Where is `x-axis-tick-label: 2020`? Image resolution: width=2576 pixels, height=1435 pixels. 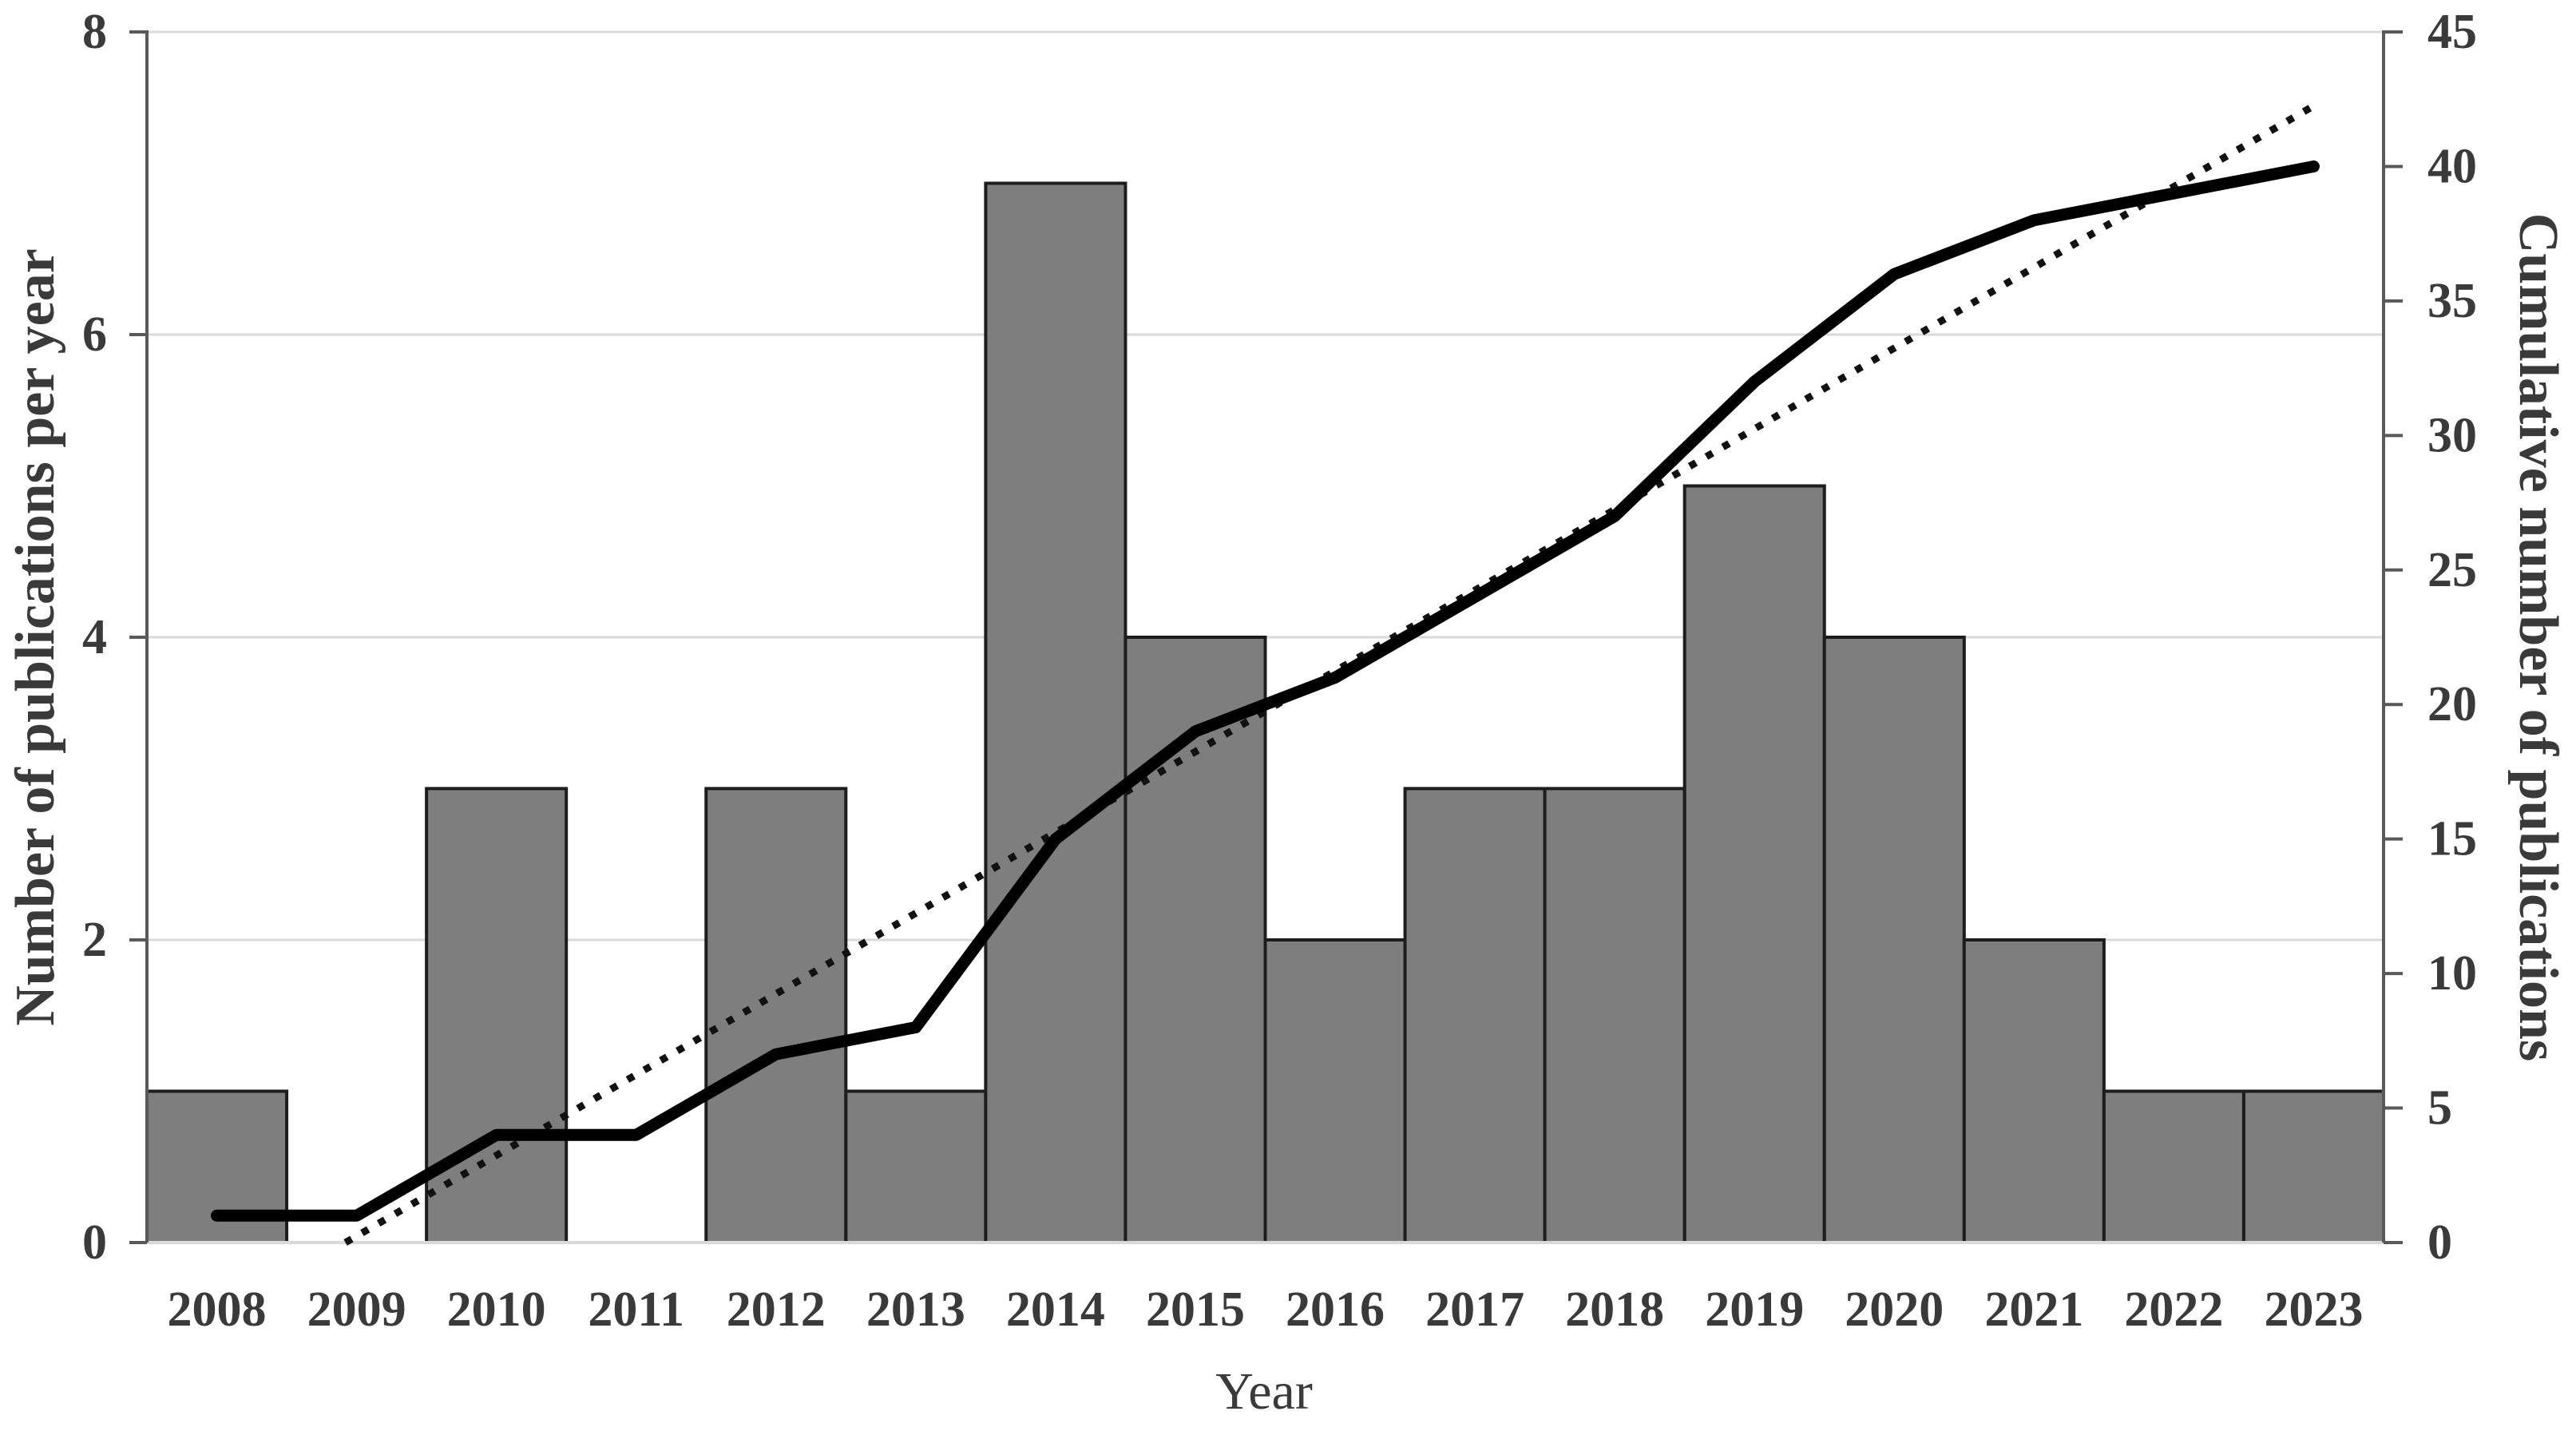 x-axis-tick-label: 2020 is located at coordinates (1894, 1309).